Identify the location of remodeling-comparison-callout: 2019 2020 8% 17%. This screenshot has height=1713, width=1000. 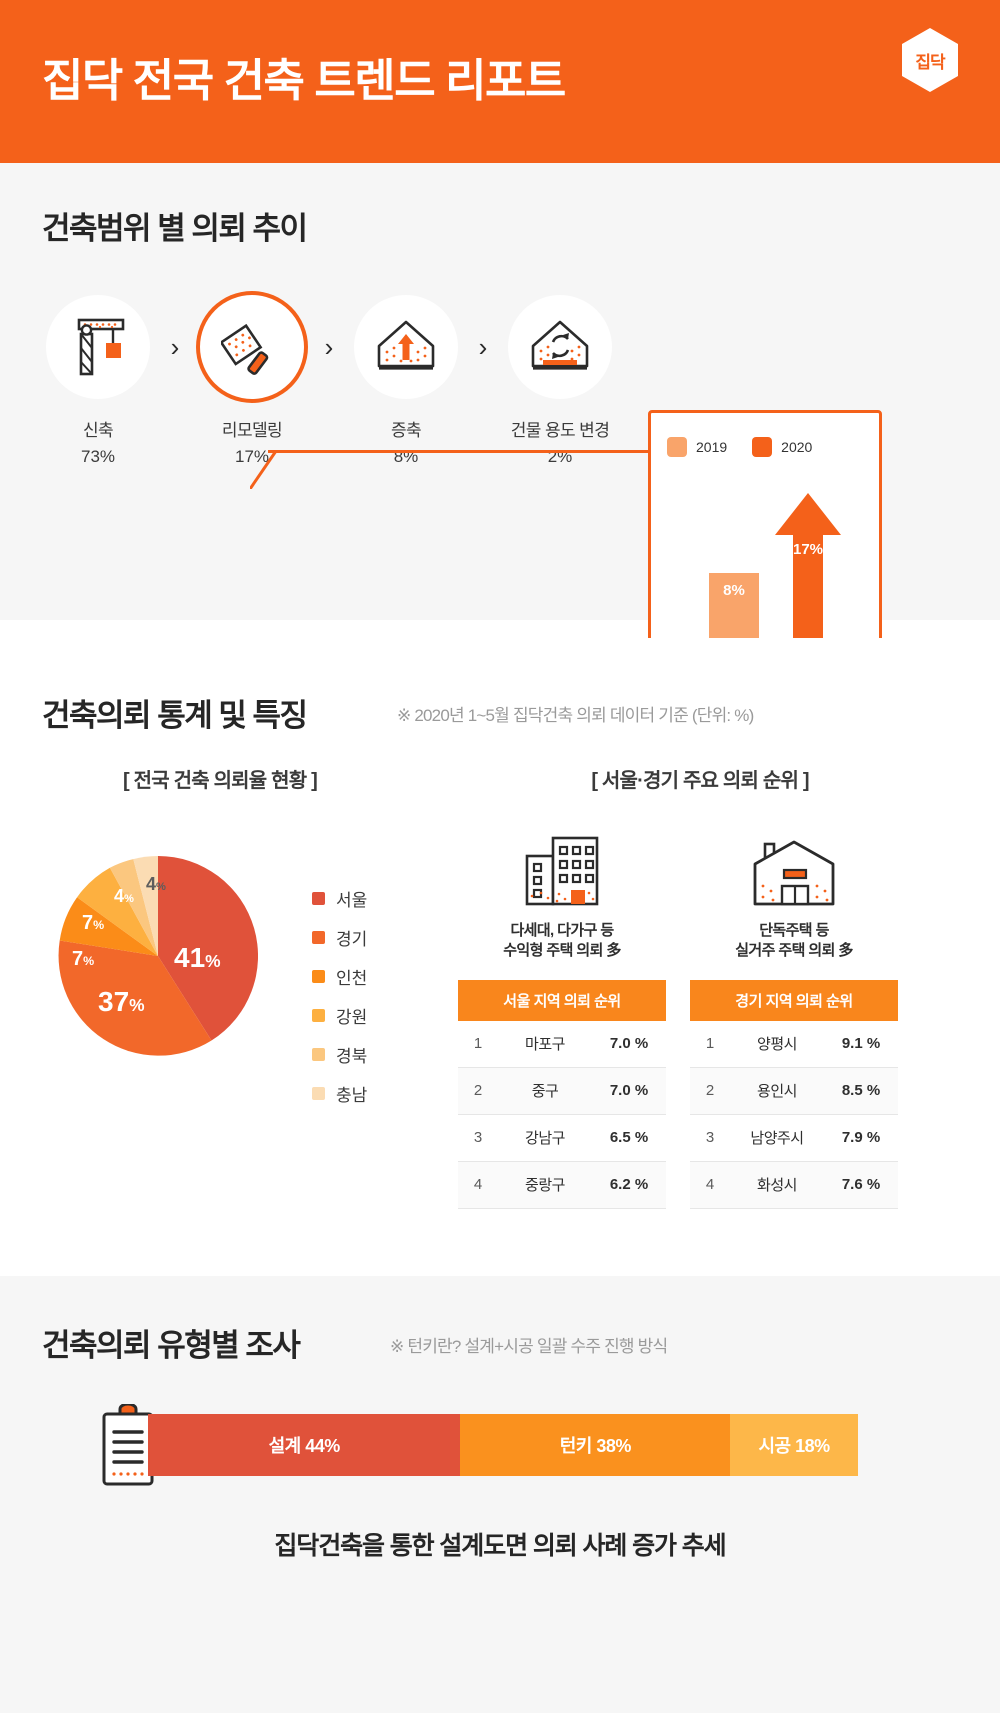
(765, 534).